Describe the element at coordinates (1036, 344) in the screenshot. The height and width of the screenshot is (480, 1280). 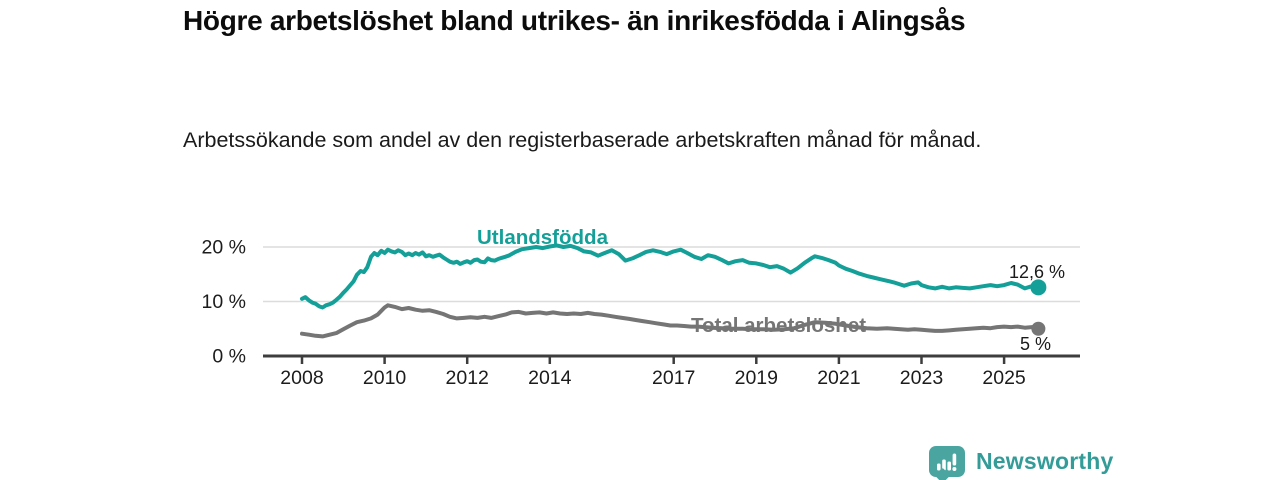
I see `end-value-label-total-arbetsloshet: 5 %` at that location.